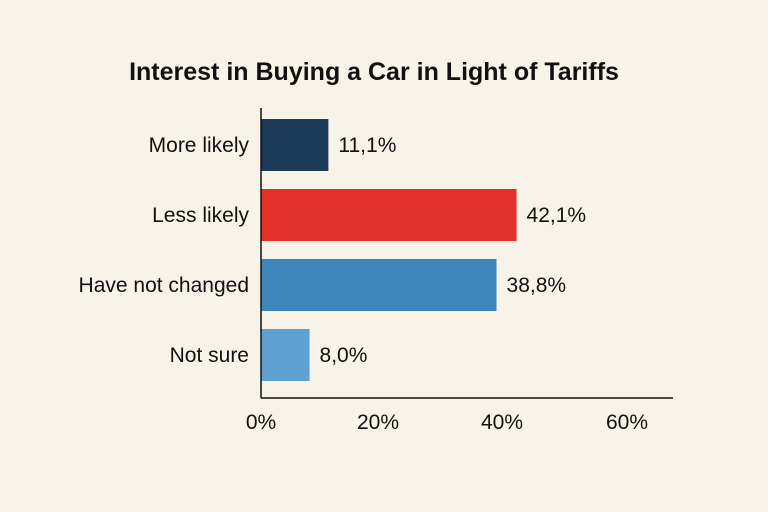 This screenshot has height=512, width=768. Describe the element at coordinates (344, 355) in the screenshot. I see `value-label-not-sure: 8,0%` at that location.